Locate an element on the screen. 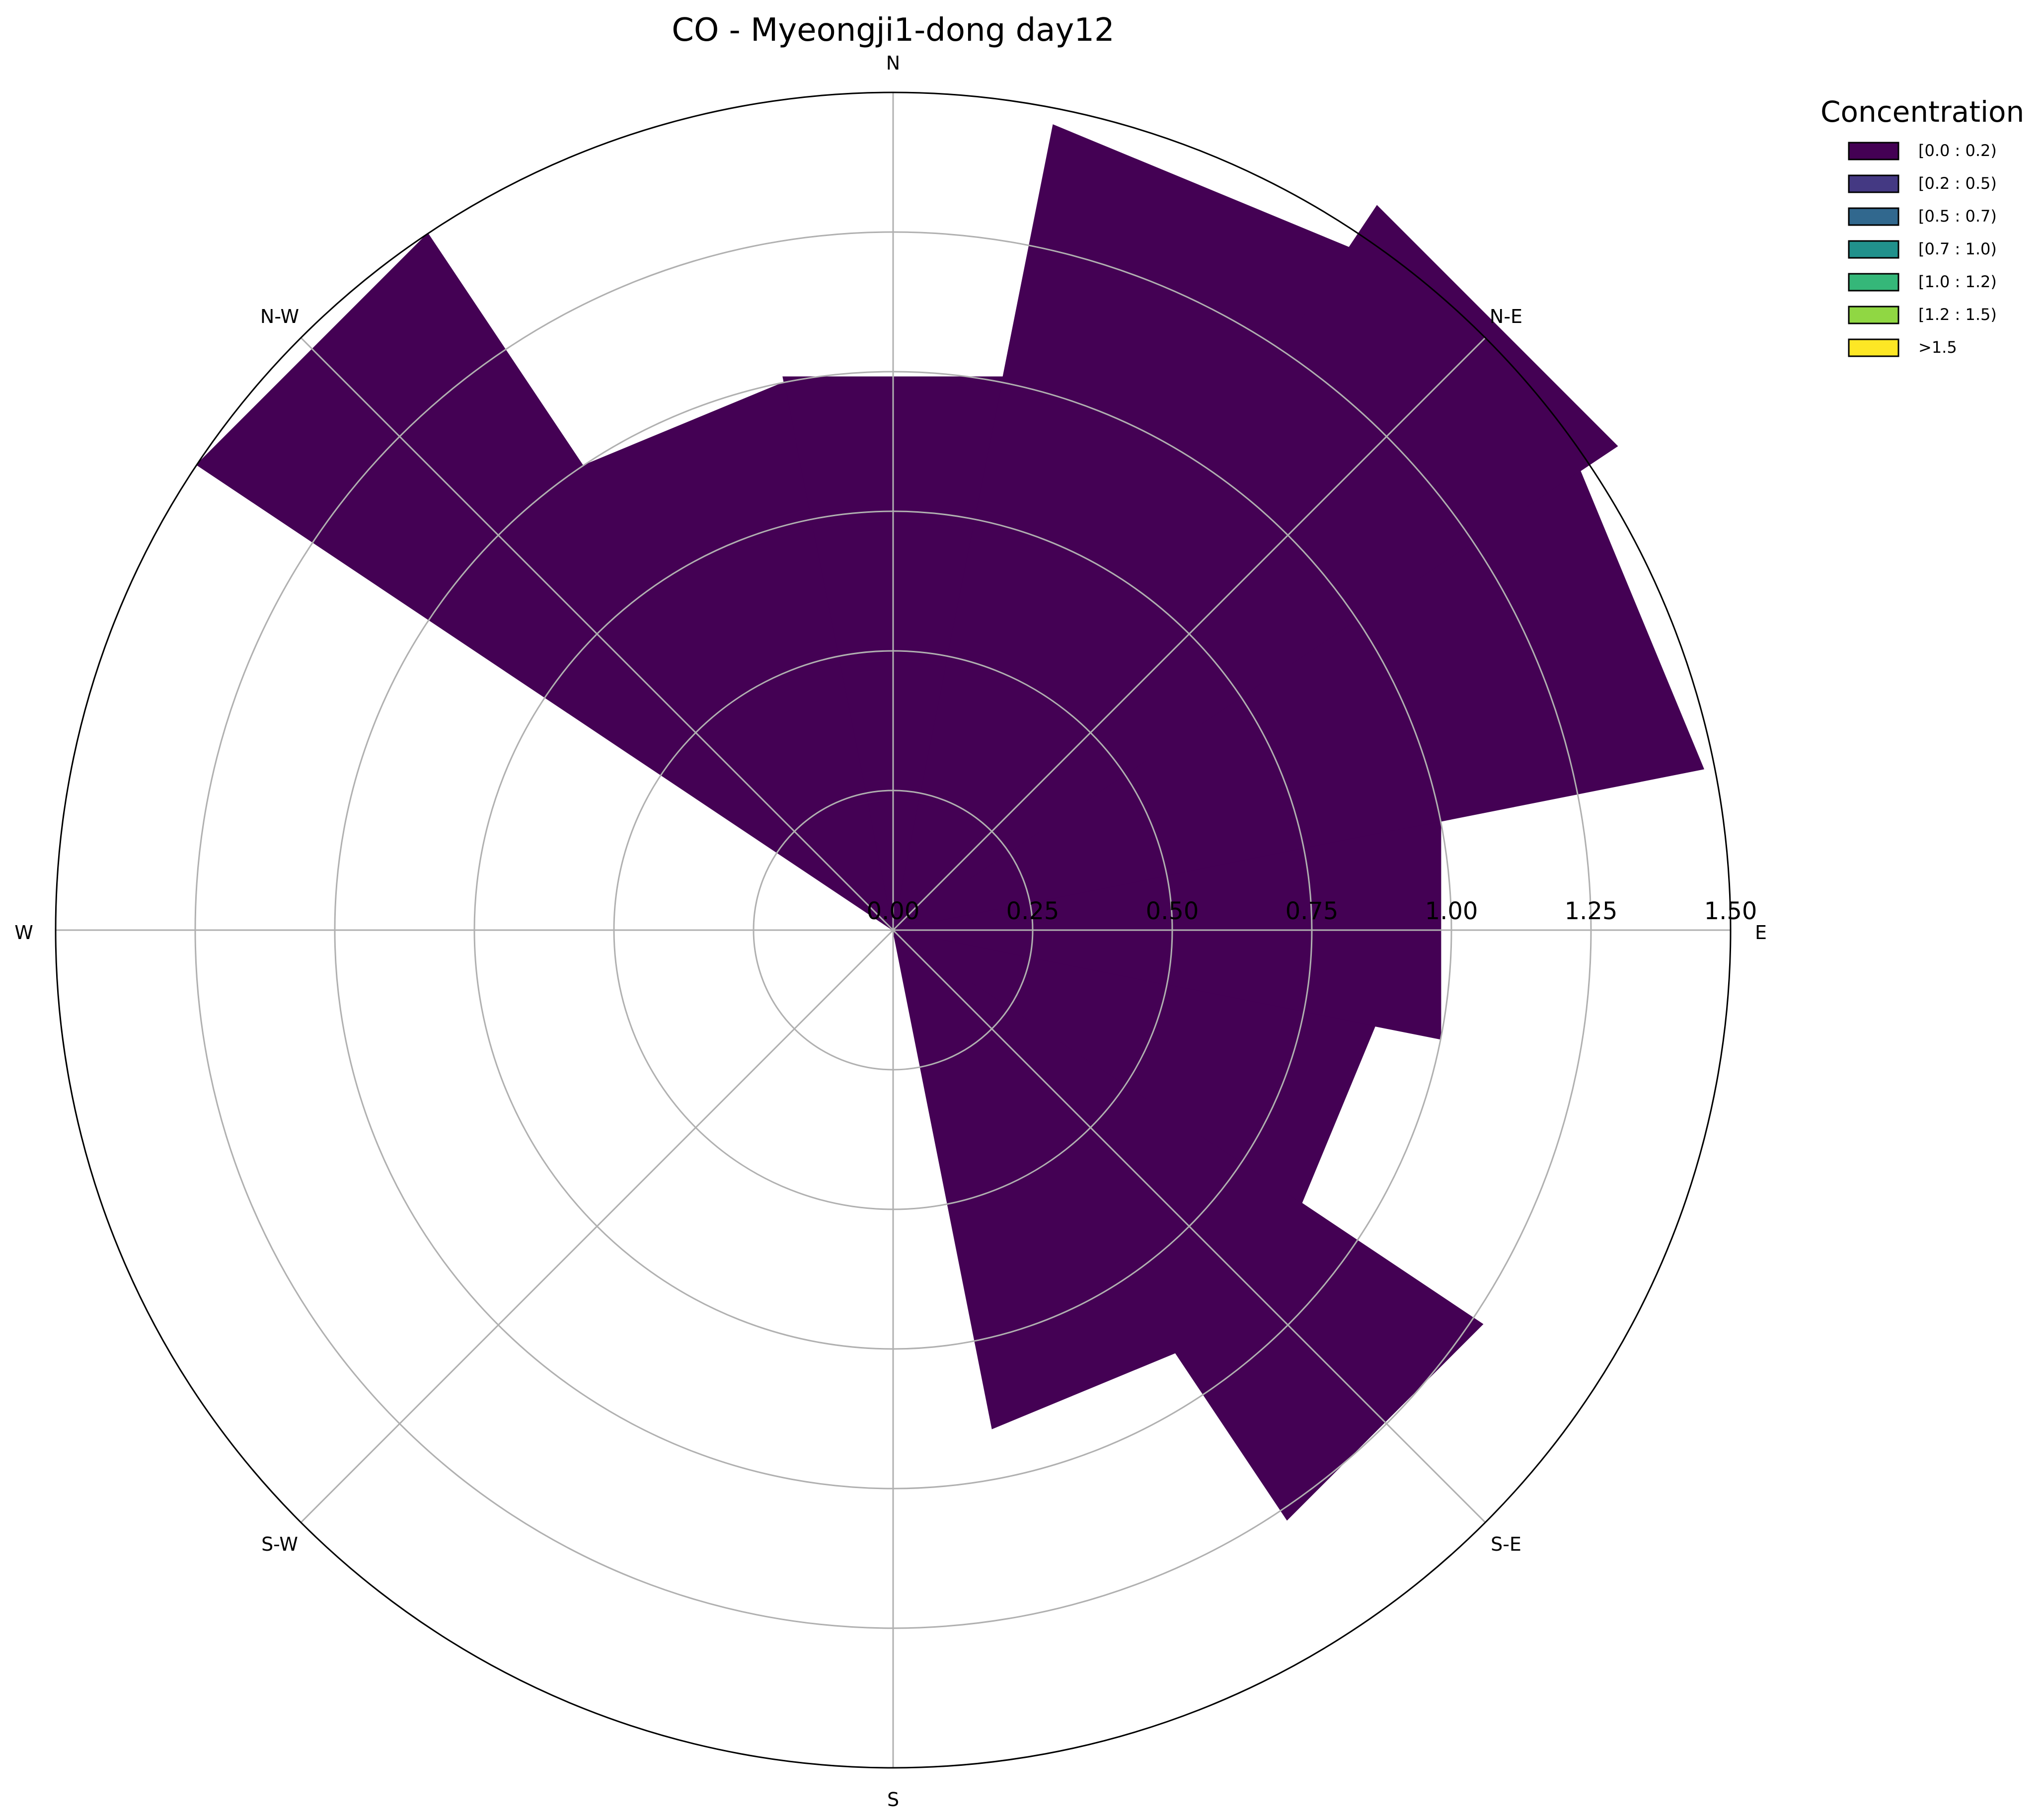  chart-title: CO - Myeongji1-dong day12 is located at coordinates (893, 30).